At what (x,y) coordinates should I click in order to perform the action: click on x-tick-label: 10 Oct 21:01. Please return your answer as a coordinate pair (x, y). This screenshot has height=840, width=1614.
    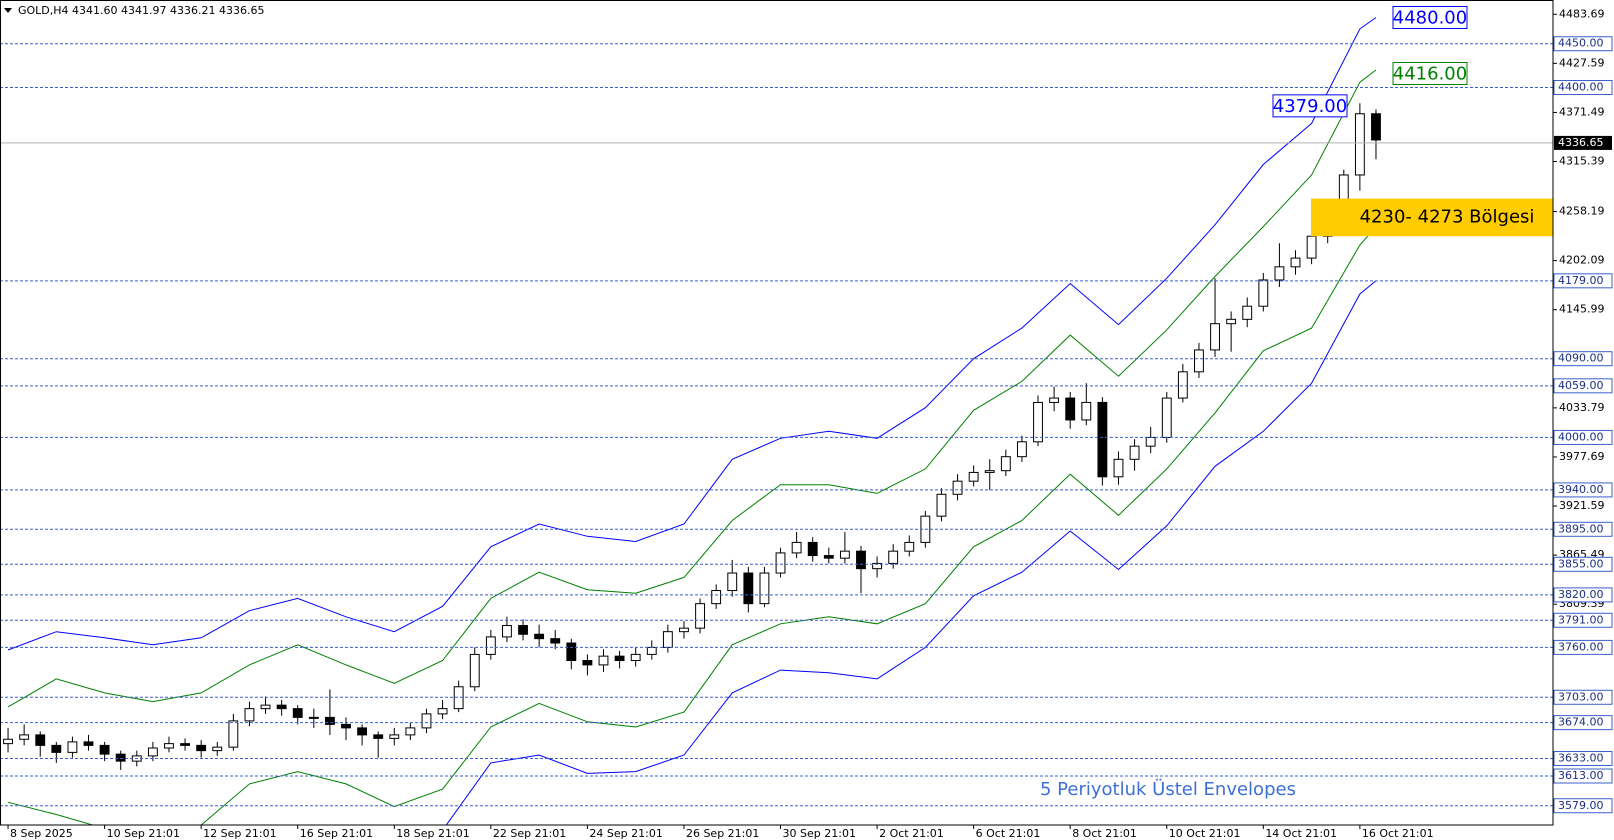
    Looking at the image, I should click on (1205, 833).